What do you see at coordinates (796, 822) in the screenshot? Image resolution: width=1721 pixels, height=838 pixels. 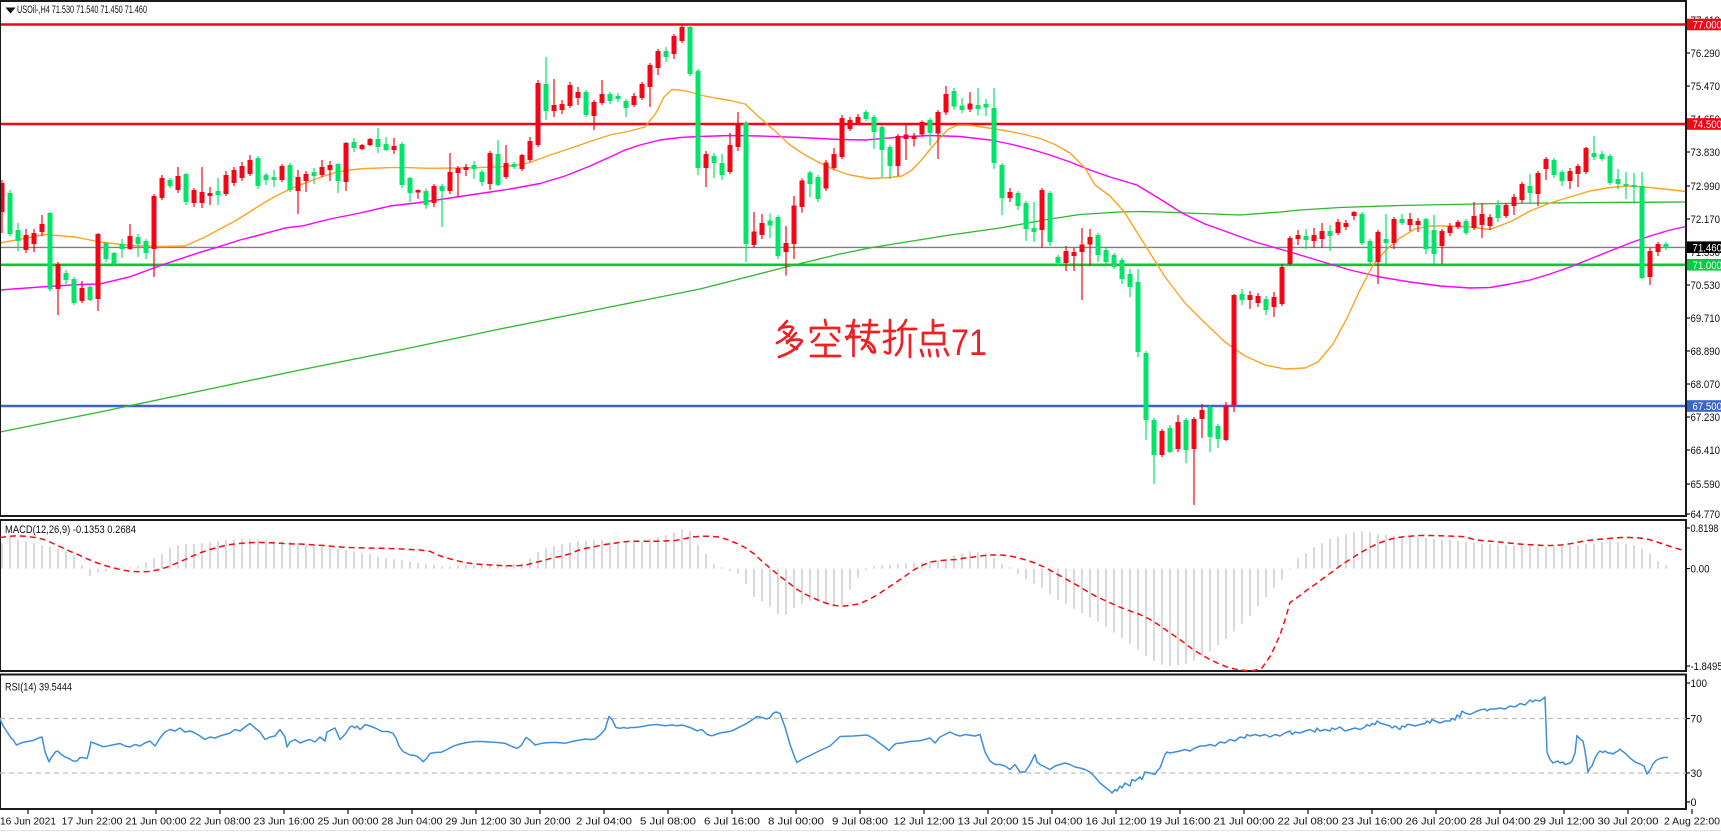 I see `svg-text: 8 Jul 00:00` at bounding box center [796, 822].